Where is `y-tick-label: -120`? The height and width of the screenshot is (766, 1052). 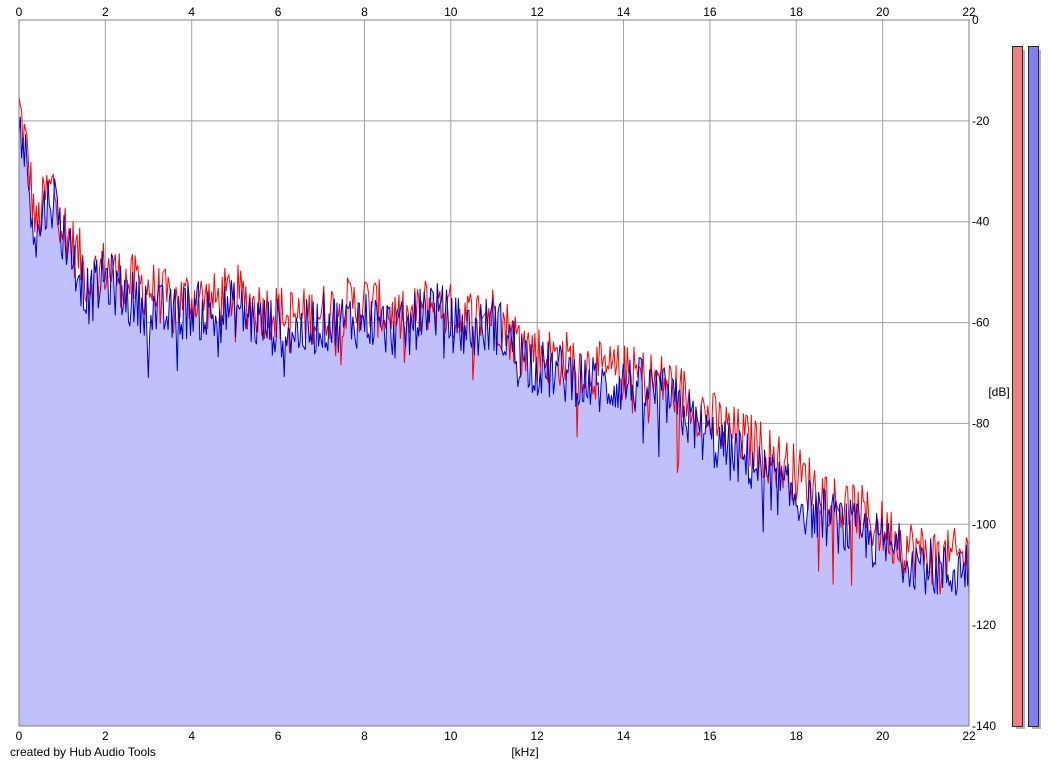 y-tick-label: -120 is located at coordinates (984, 625).